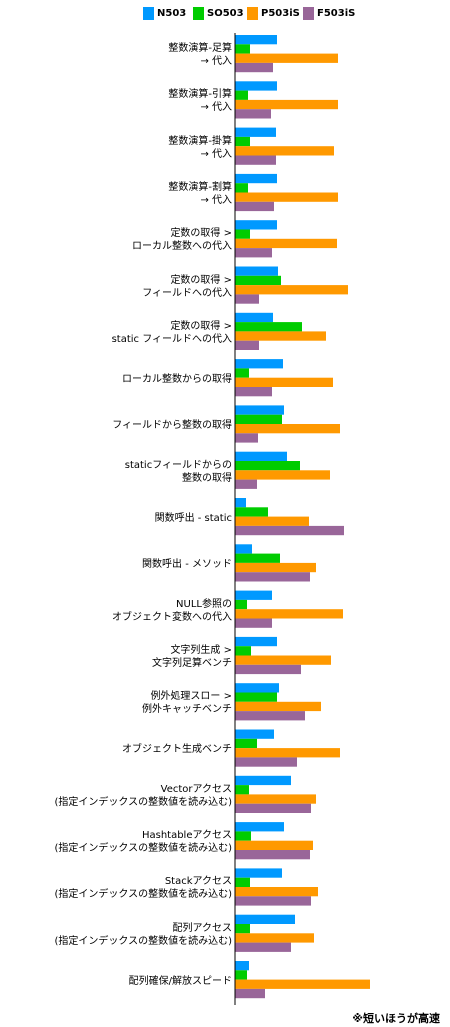  I want to click on category-label: 整数演算-足算 → 代入, so click(200, 55).